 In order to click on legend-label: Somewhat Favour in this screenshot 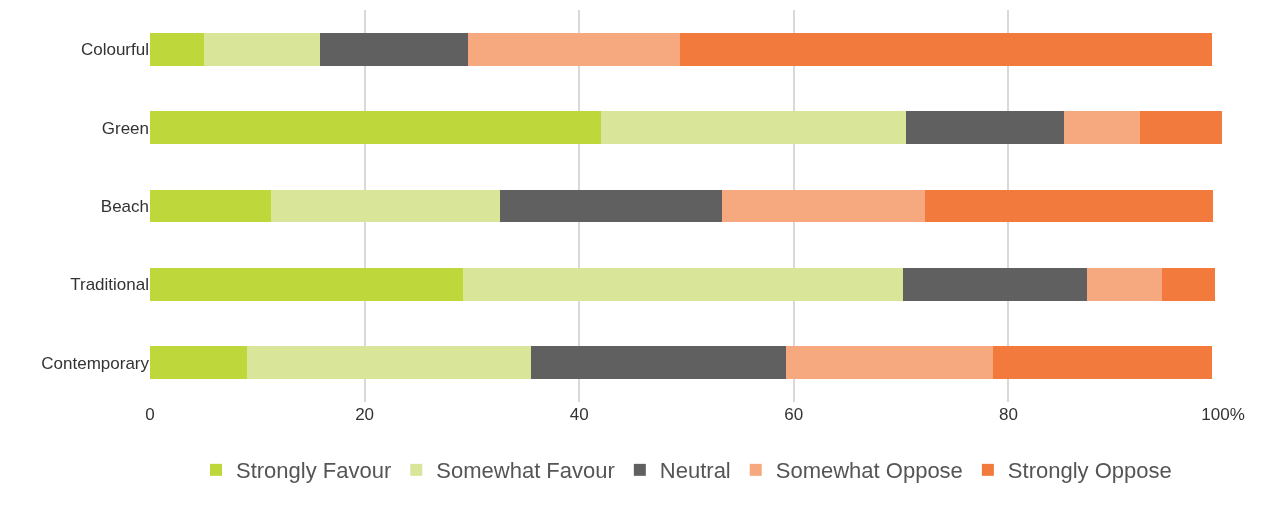, I will do `click(525, 471)`.